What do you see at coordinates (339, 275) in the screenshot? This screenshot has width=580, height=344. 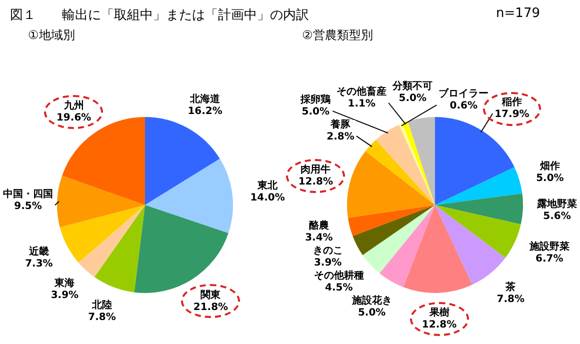 I see `slice-label: その他耕種` at bounding box center [339, 275].